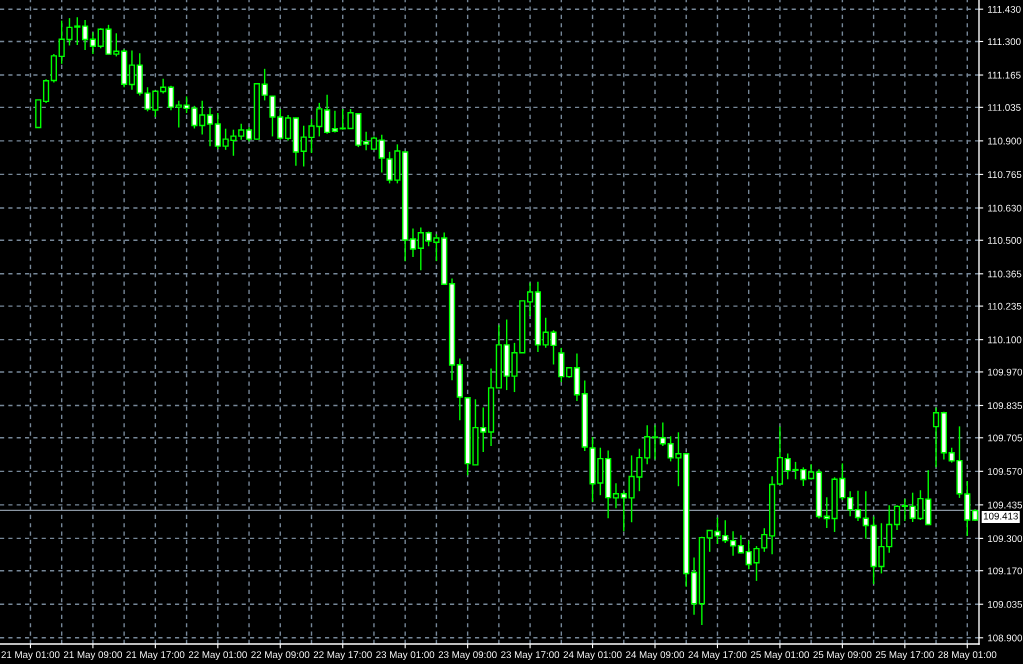 This screenshot has width=1023, height=664. I want to click on y-tick-label: 111.165, so click(1004, 75).